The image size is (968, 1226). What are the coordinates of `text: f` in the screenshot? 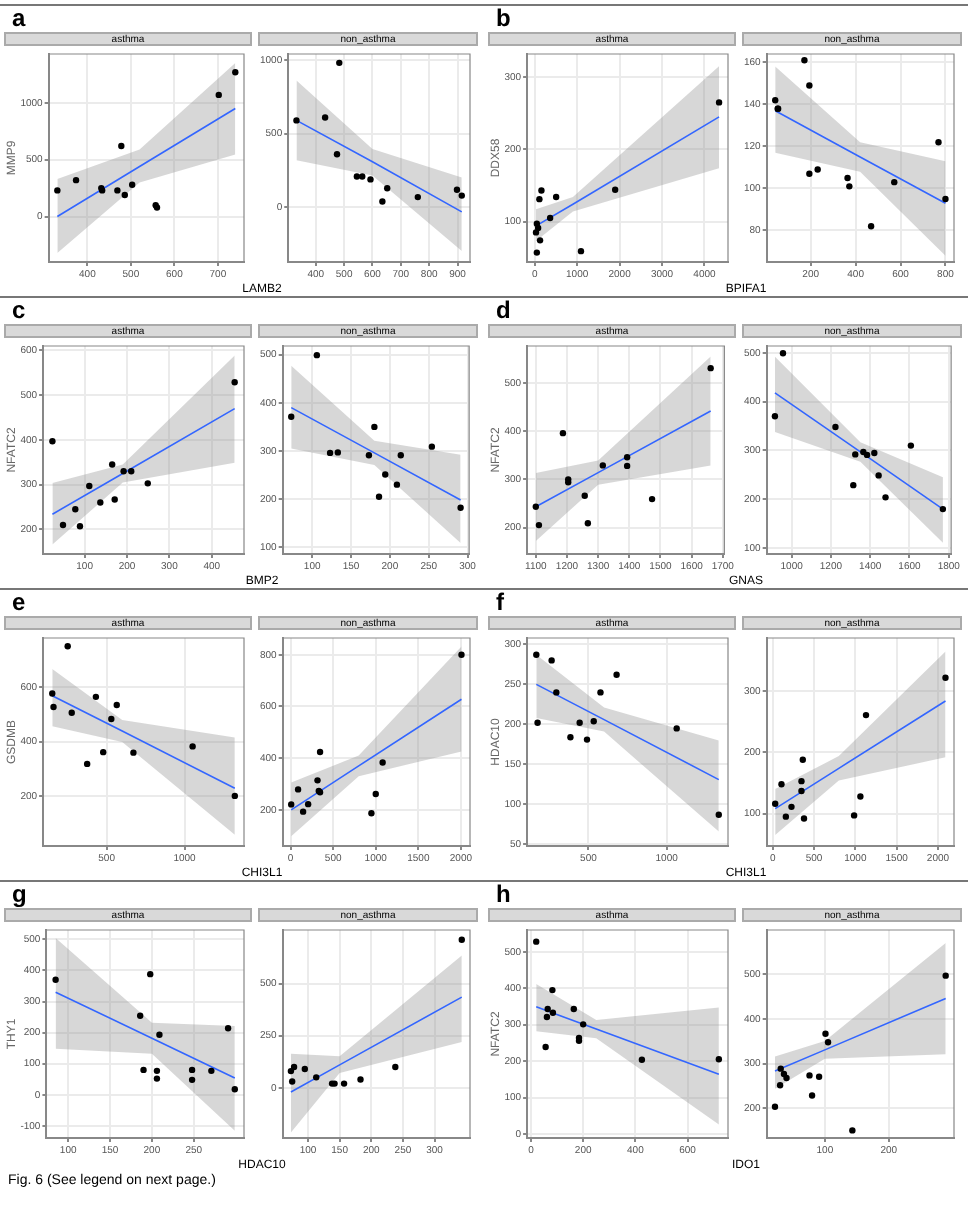 It's located at (500, 602).